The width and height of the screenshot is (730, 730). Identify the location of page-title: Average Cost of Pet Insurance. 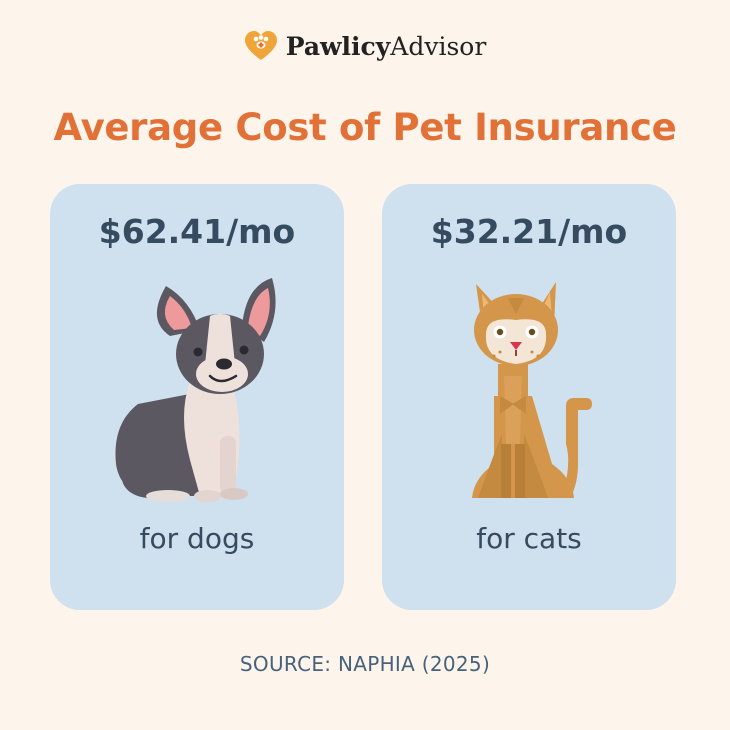
(365, 127).